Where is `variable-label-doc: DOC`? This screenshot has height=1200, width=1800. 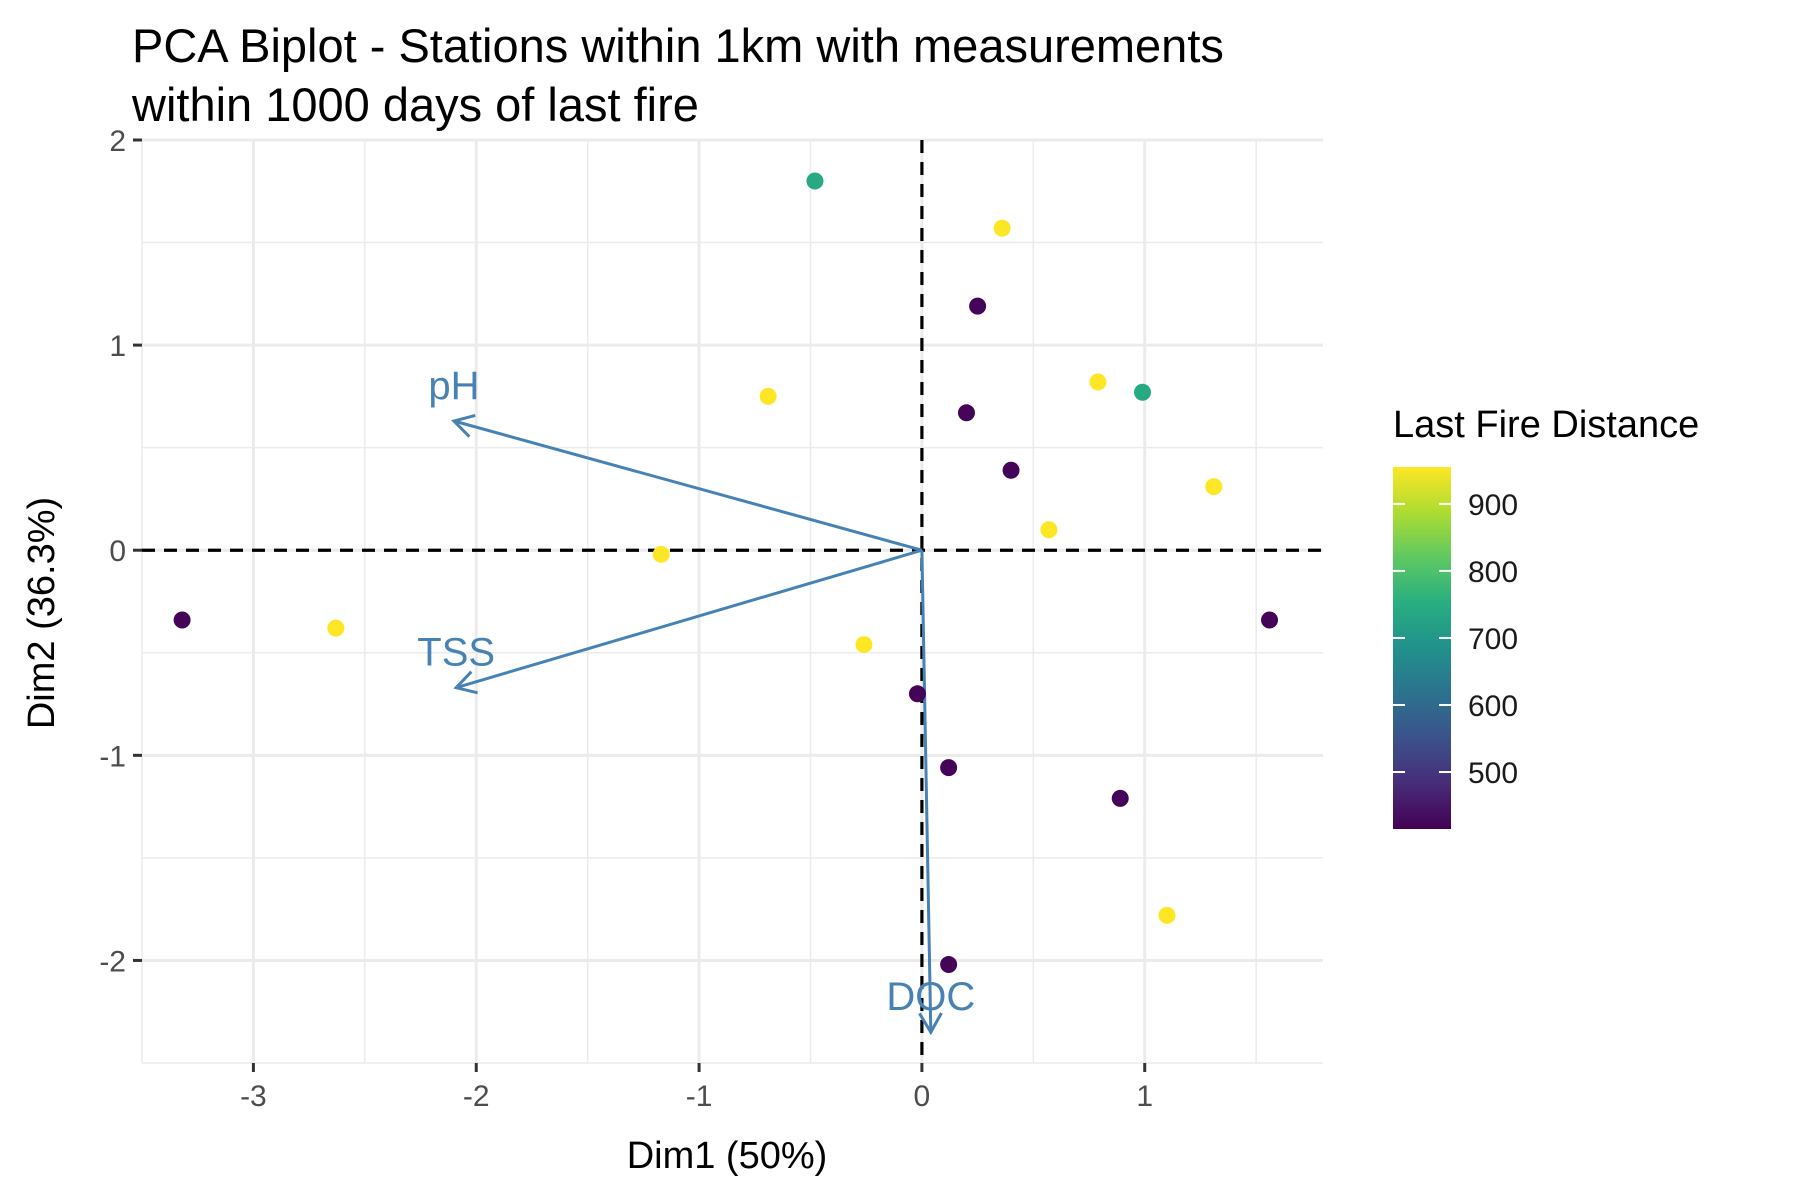
variable-label-doc: DOC is located at coordinates (930, 997).